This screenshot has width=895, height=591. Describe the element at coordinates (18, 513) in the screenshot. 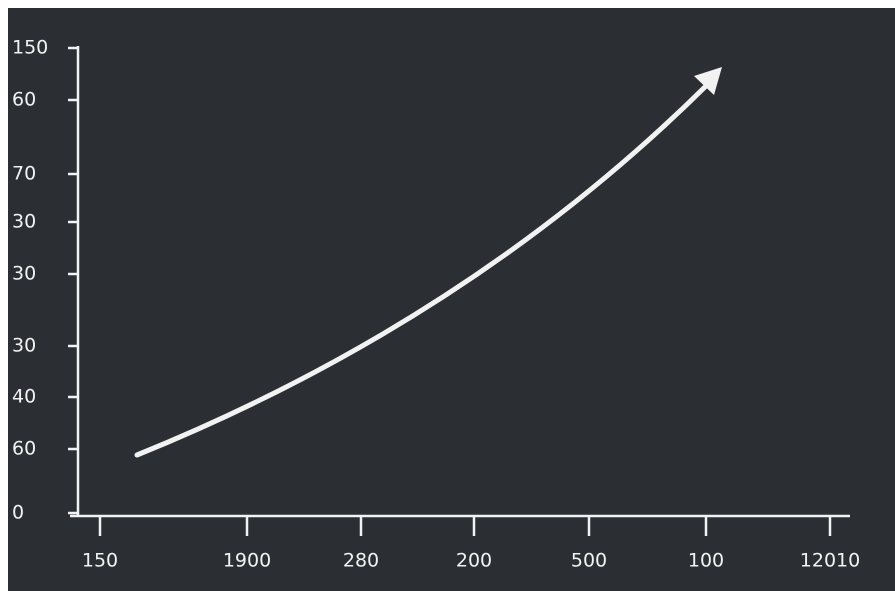

I see `y-tick-label: 0` at that location.